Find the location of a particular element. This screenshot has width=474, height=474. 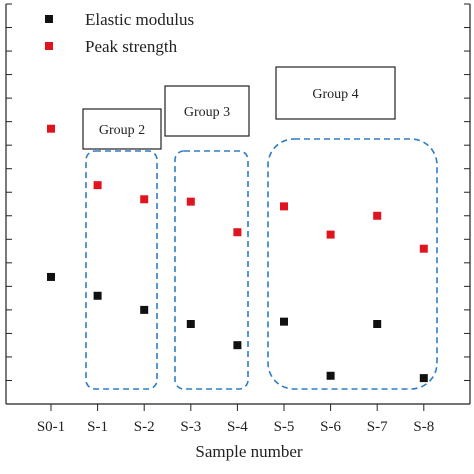

x-tick-label: S-5 is located at coordinates (284, 427).